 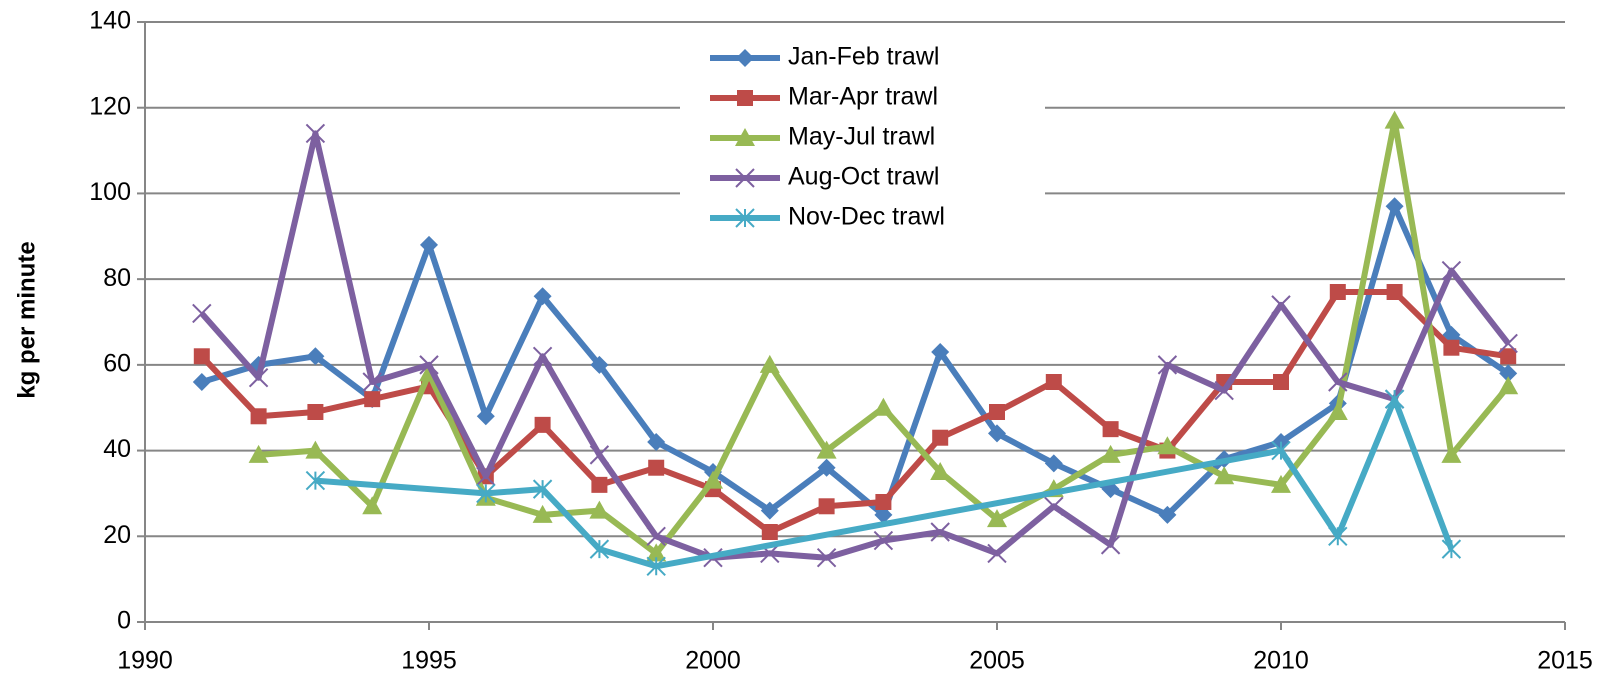 I want to click on y-tick-label: 120, so click(x=110, y=106).